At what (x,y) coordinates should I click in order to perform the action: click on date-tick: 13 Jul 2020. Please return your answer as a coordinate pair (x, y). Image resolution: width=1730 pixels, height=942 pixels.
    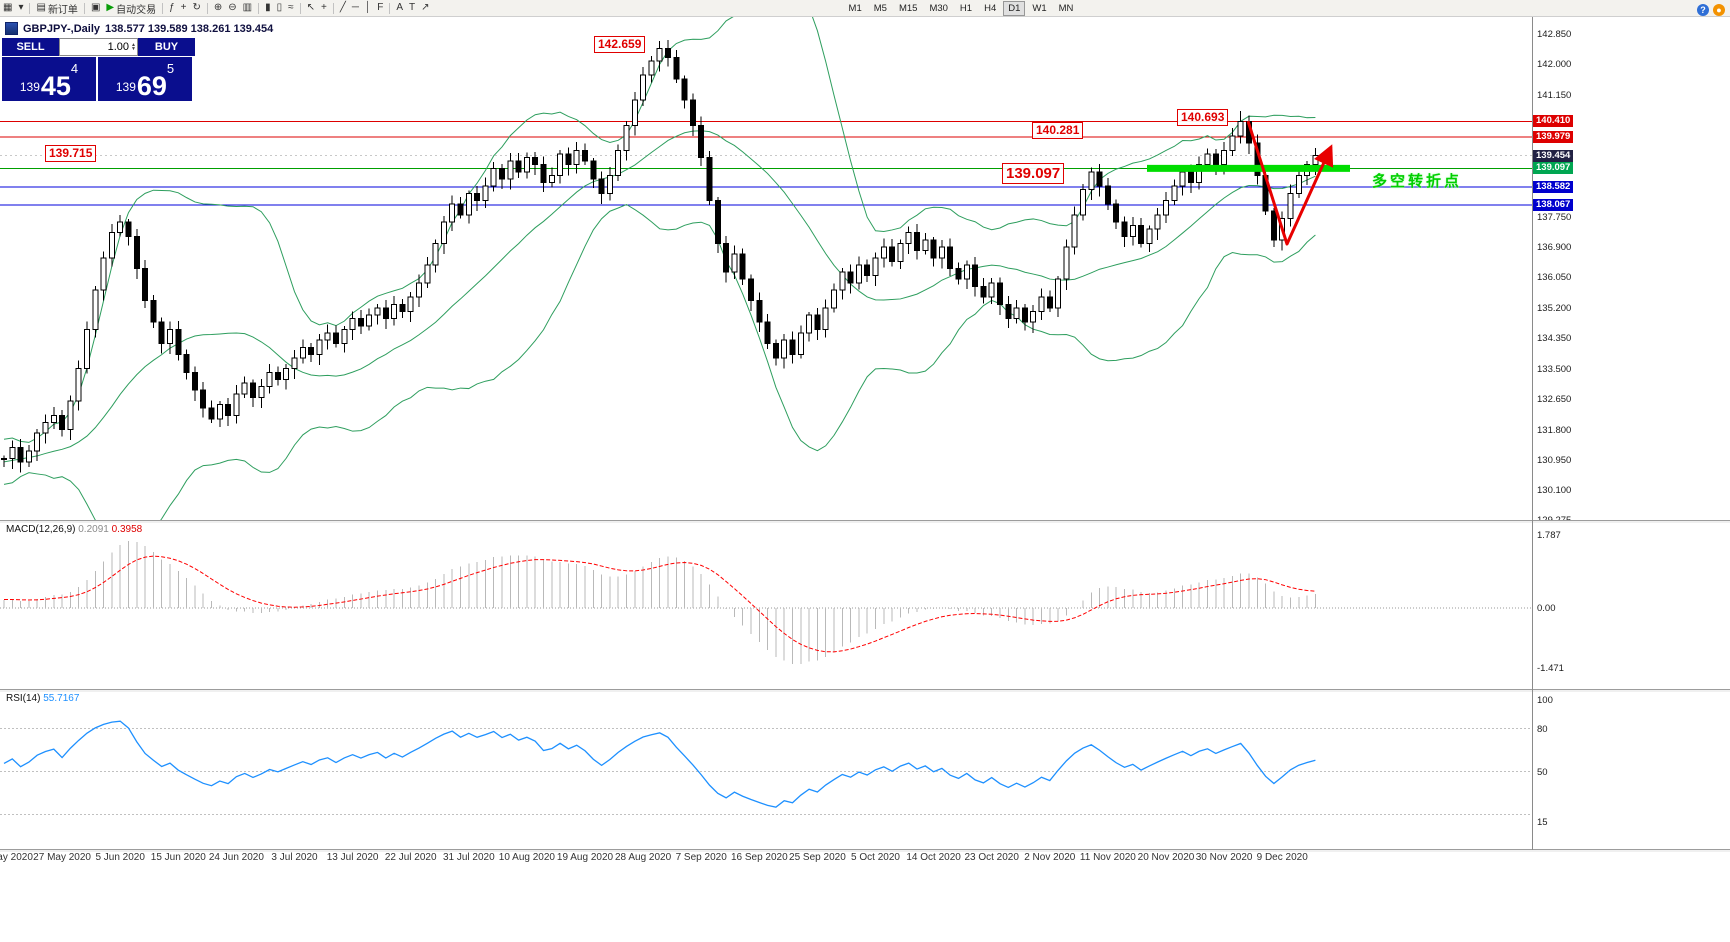
    Looking at the image, I should click on (352, 857).